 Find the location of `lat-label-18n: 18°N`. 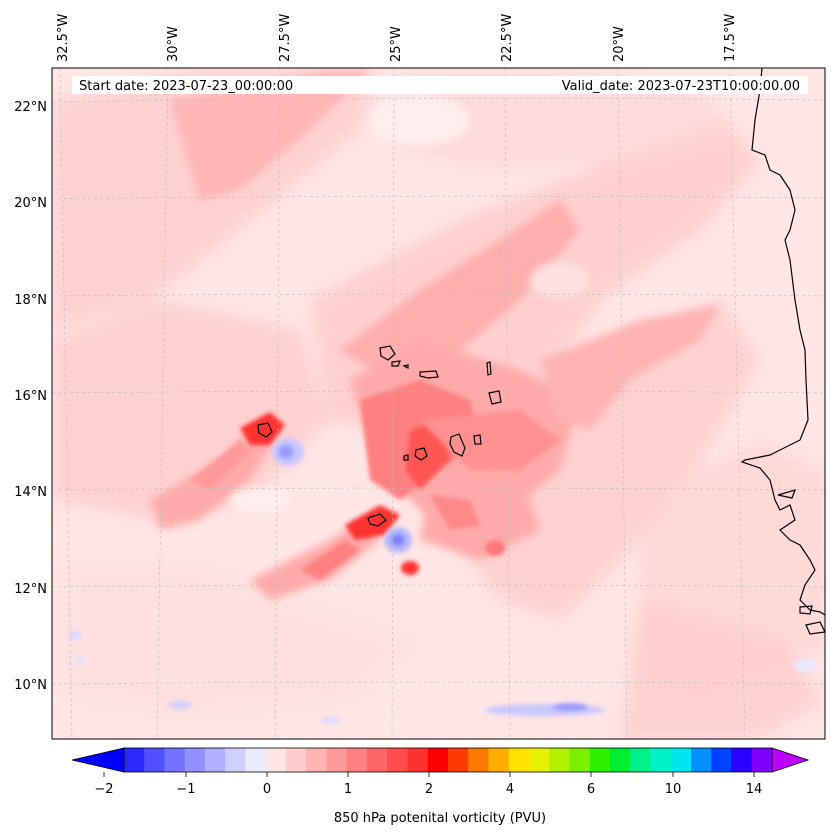

lat-label-18n: 18°N is located at coordinates (30, 300).